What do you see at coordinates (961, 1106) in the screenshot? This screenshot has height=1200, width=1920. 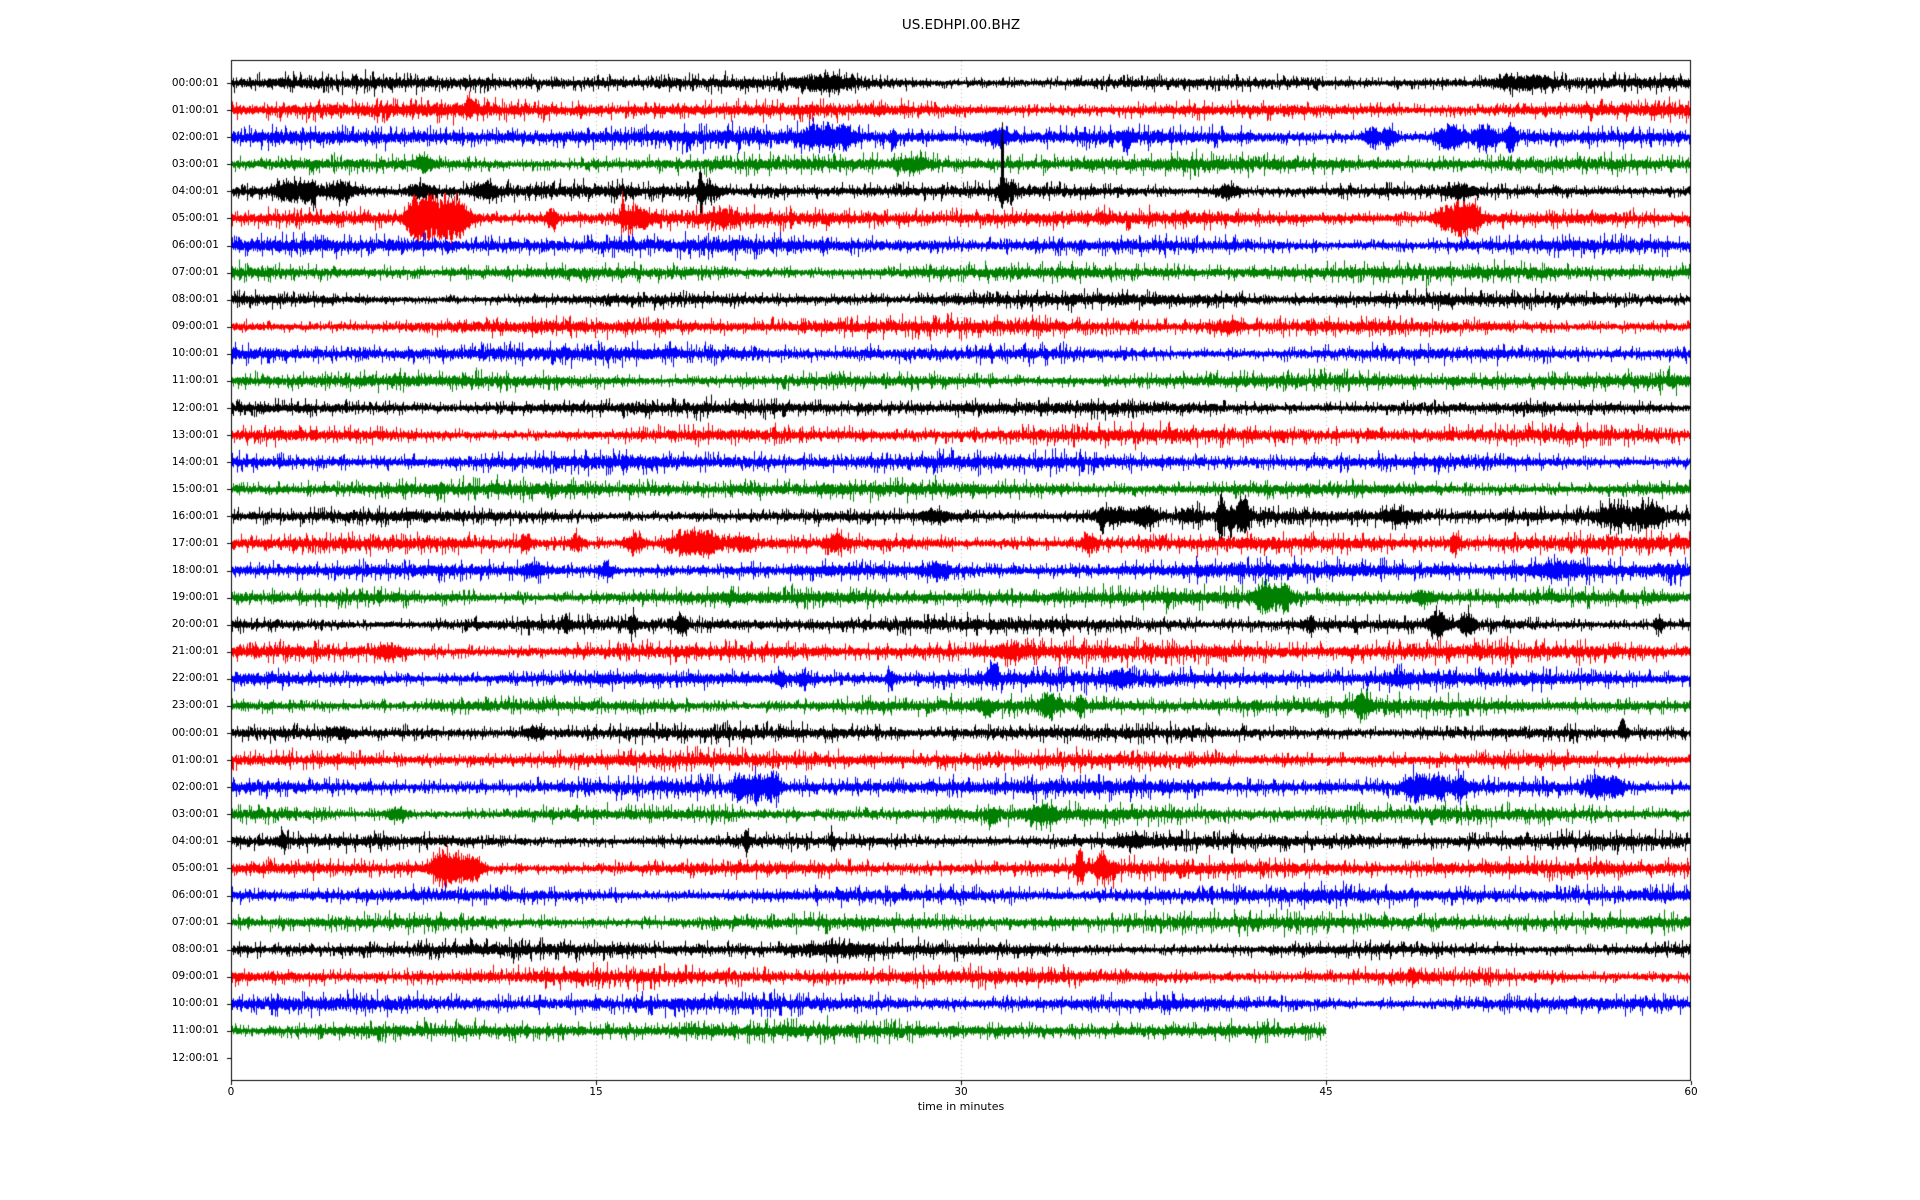 I see `x-axis-label: time in minutes` at bounding box center [961, 1106].